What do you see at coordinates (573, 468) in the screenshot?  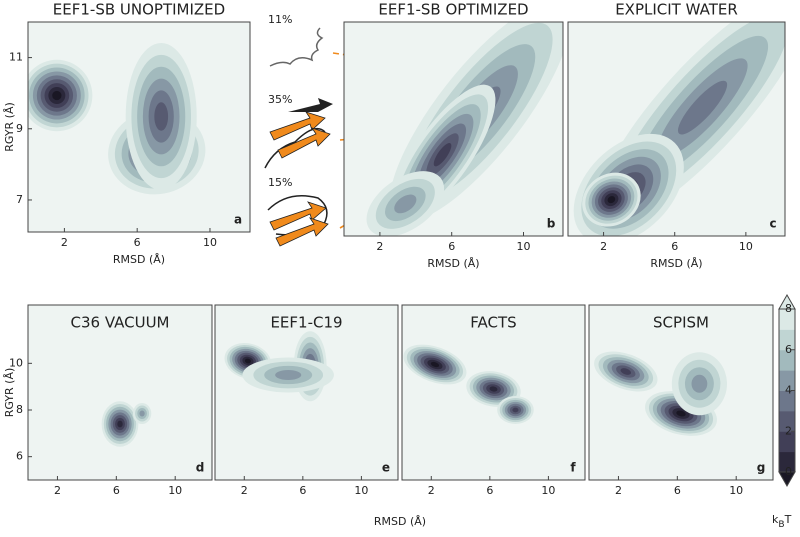 I see `panel-letter: f` at bounding box center [573, 468].